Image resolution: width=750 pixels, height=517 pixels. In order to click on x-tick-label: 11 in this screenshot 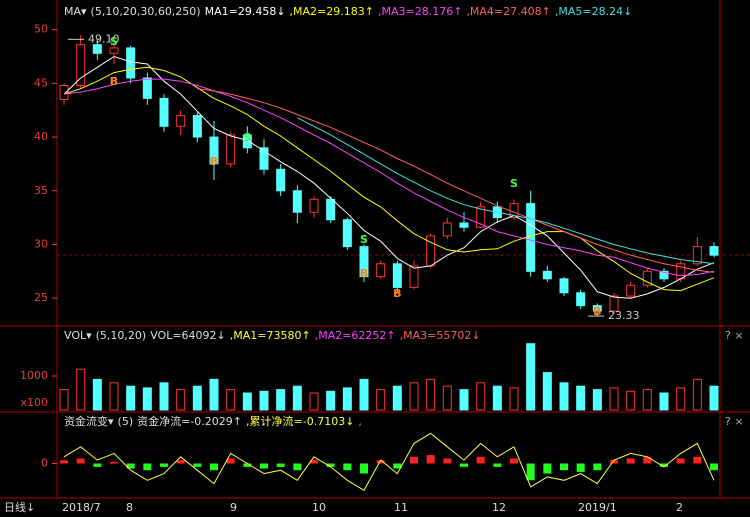, I will do `click(401, 507)`.